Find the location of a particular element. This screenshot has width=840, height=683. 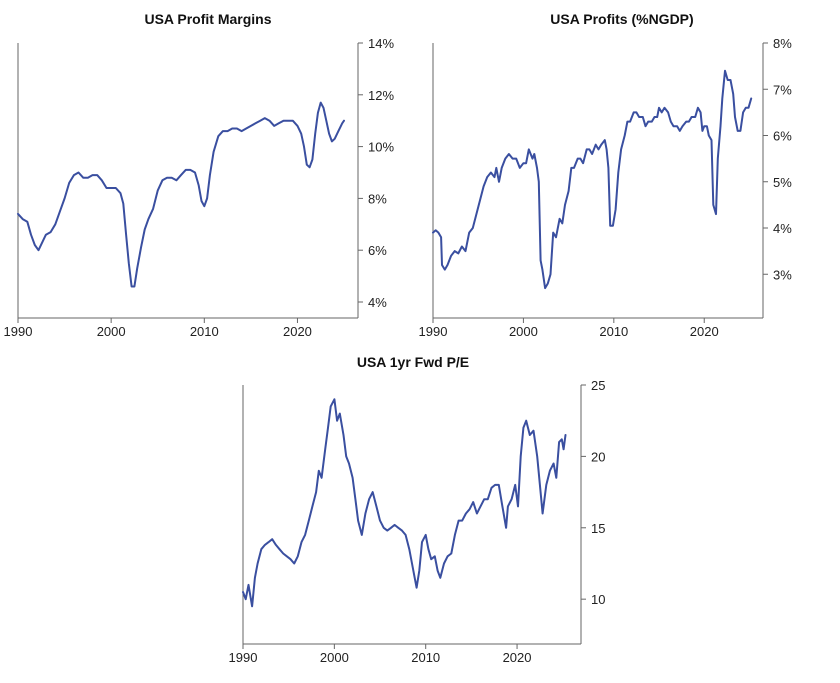

y-tick-label: 5% is located at coordinates (782, 182).